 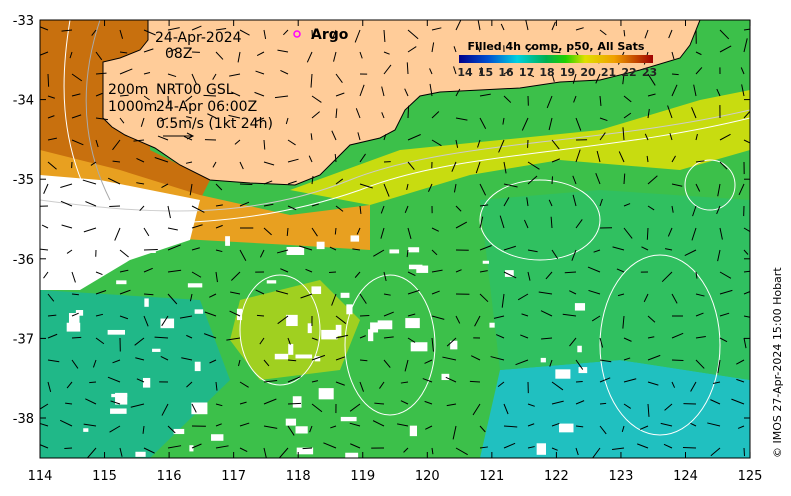 What do you see at coordinates (40, 476) in the screenshot?
I see `x-tick-label: 114` at bounding box center [40, 476].